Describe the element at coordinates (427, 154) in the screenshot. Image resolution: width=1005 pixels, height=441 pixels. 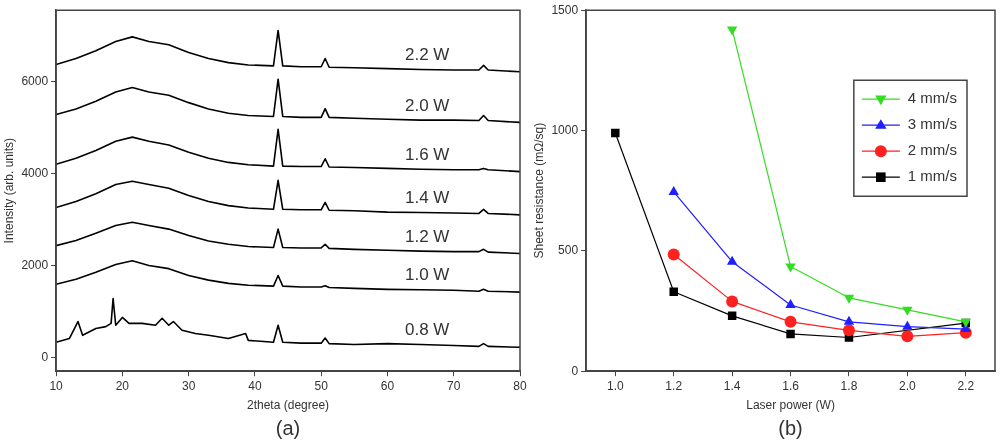
I see `series-label: 1.6 W` at that location.